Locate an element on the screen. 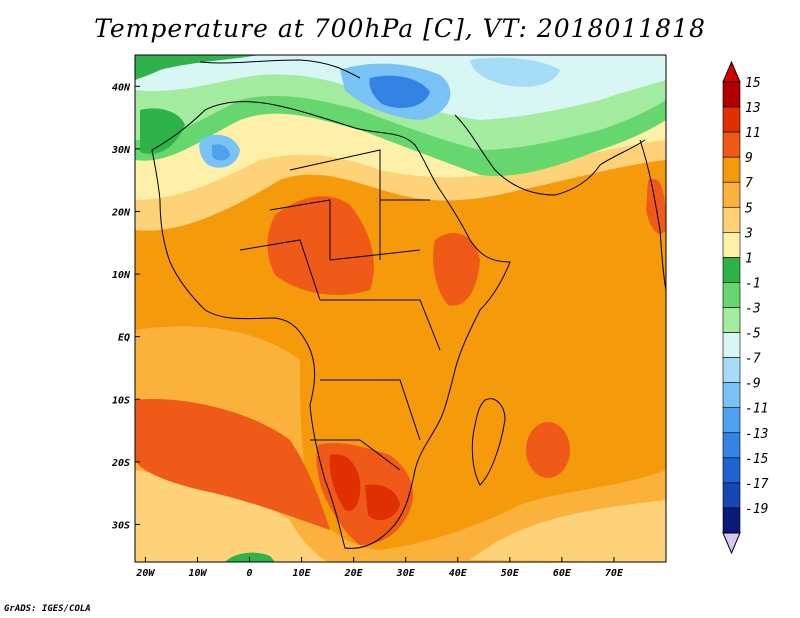 Image resolution: width=800 pixels, height=618 pixels. colorbar-label: 11 is located at coordinates (753, 133).